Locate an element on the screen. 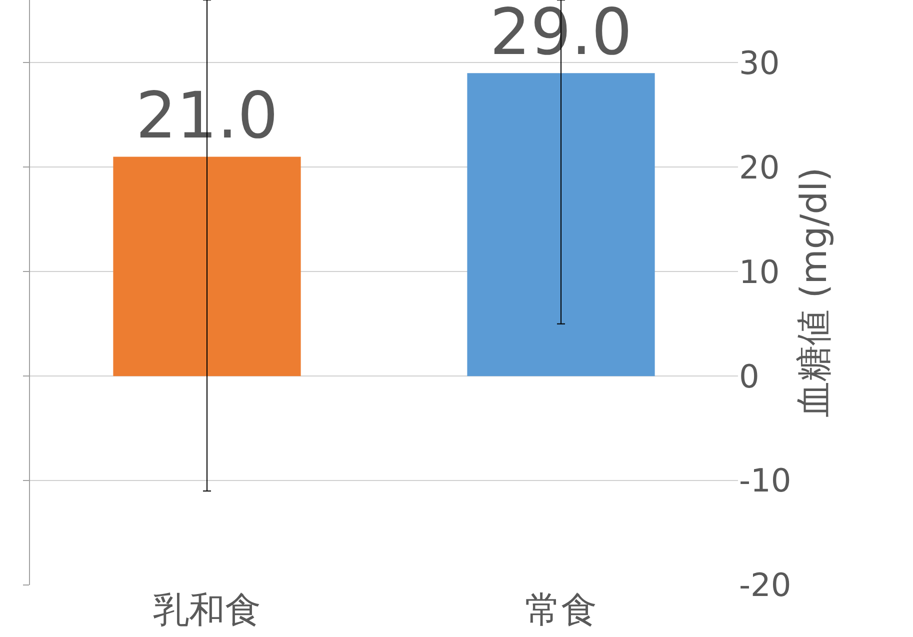 The width and height of the screenshot is (913, 637). y-tick-label: 10 is located at coordinates (759, 271).